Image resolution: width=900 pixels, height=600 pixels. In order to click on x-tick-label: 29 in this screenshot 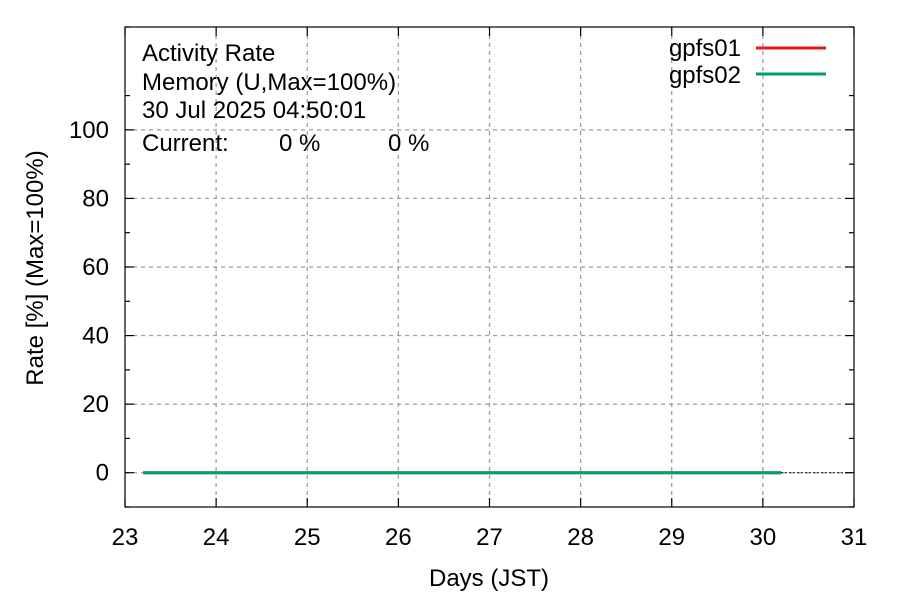, I will do `click(671, 537)`.